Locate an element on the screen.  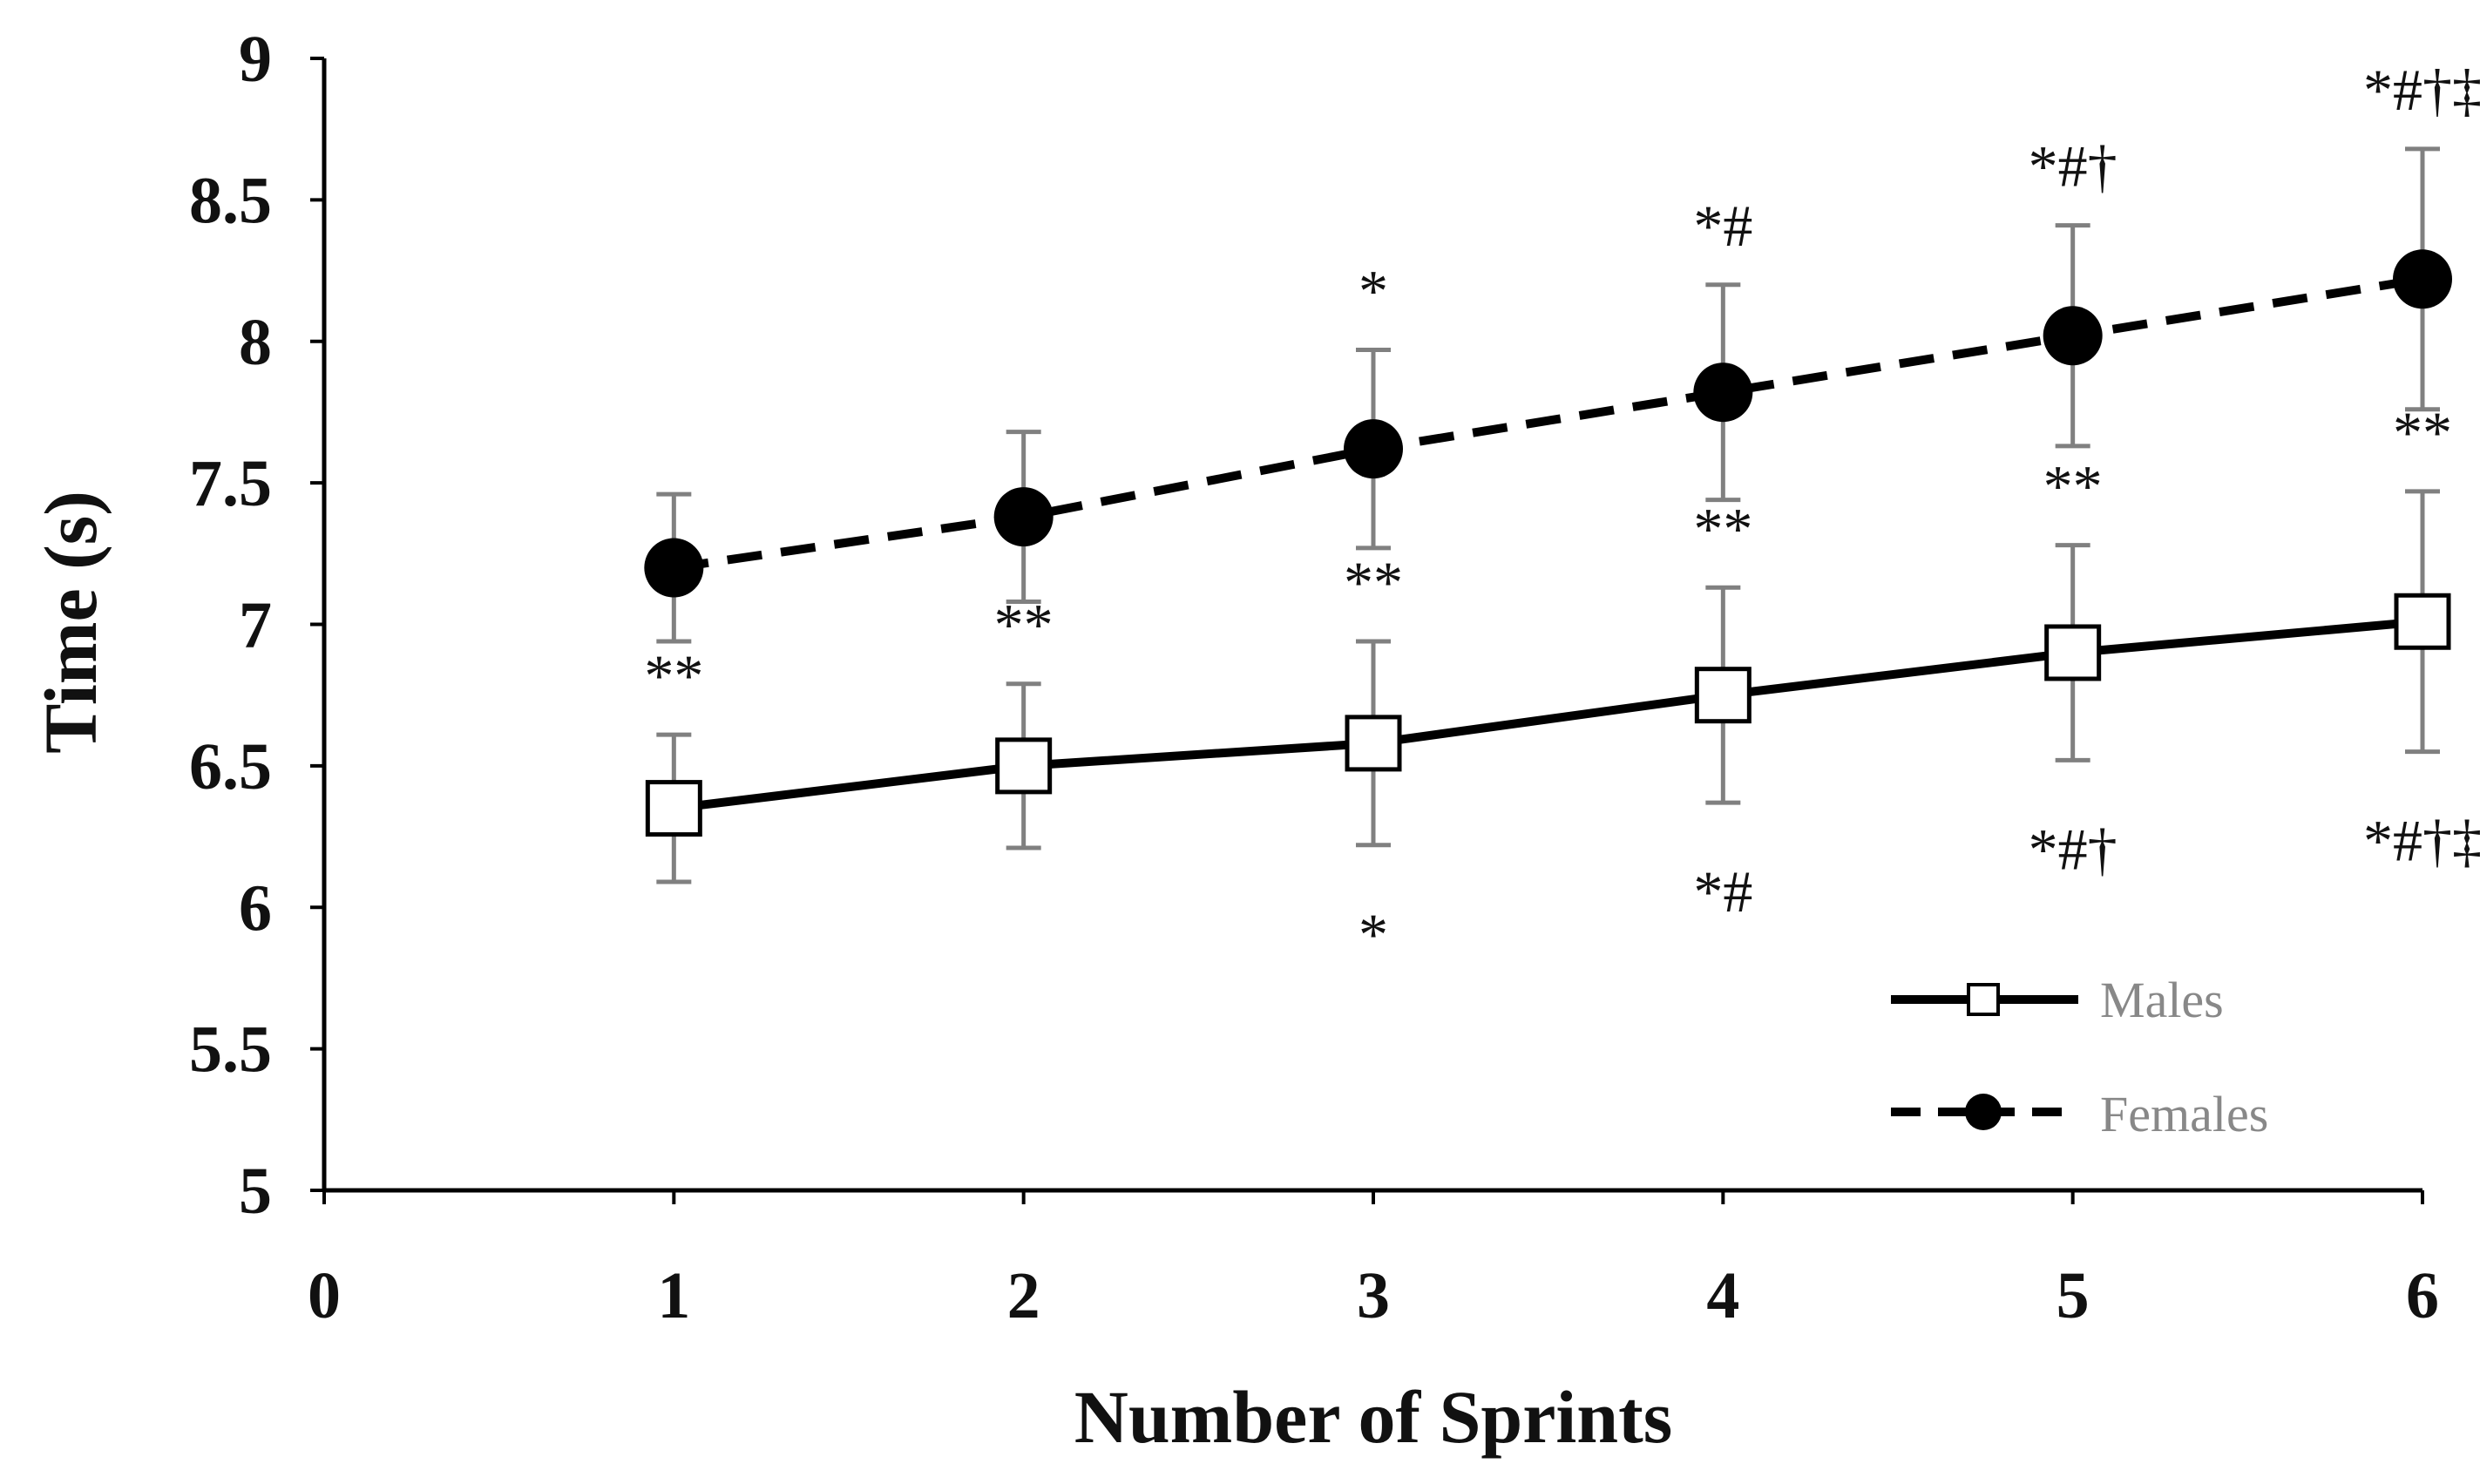
legend-marker-males is located at coordinates (1983, 999).